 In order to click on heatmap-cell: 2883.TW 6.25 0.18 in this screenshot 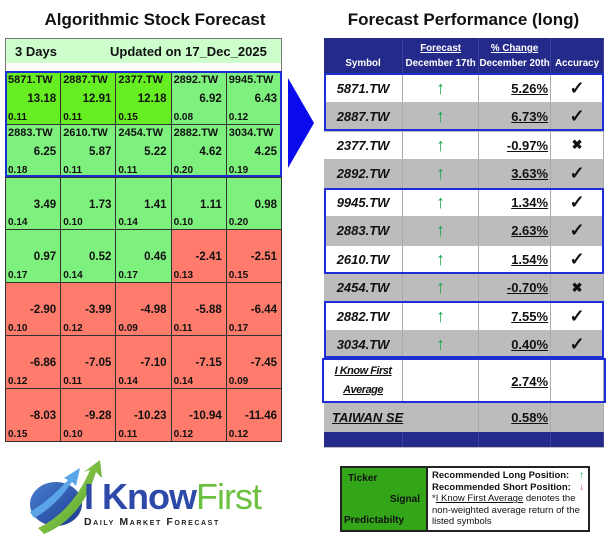, I will do `click(33, 150)`.